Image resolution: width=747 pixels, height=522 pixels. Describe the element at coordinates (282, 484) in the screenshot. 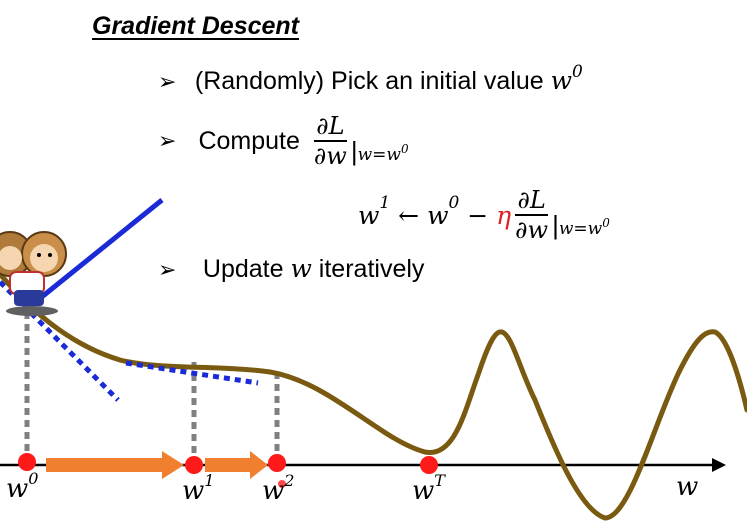

I see `point-w2-marker` at that location.